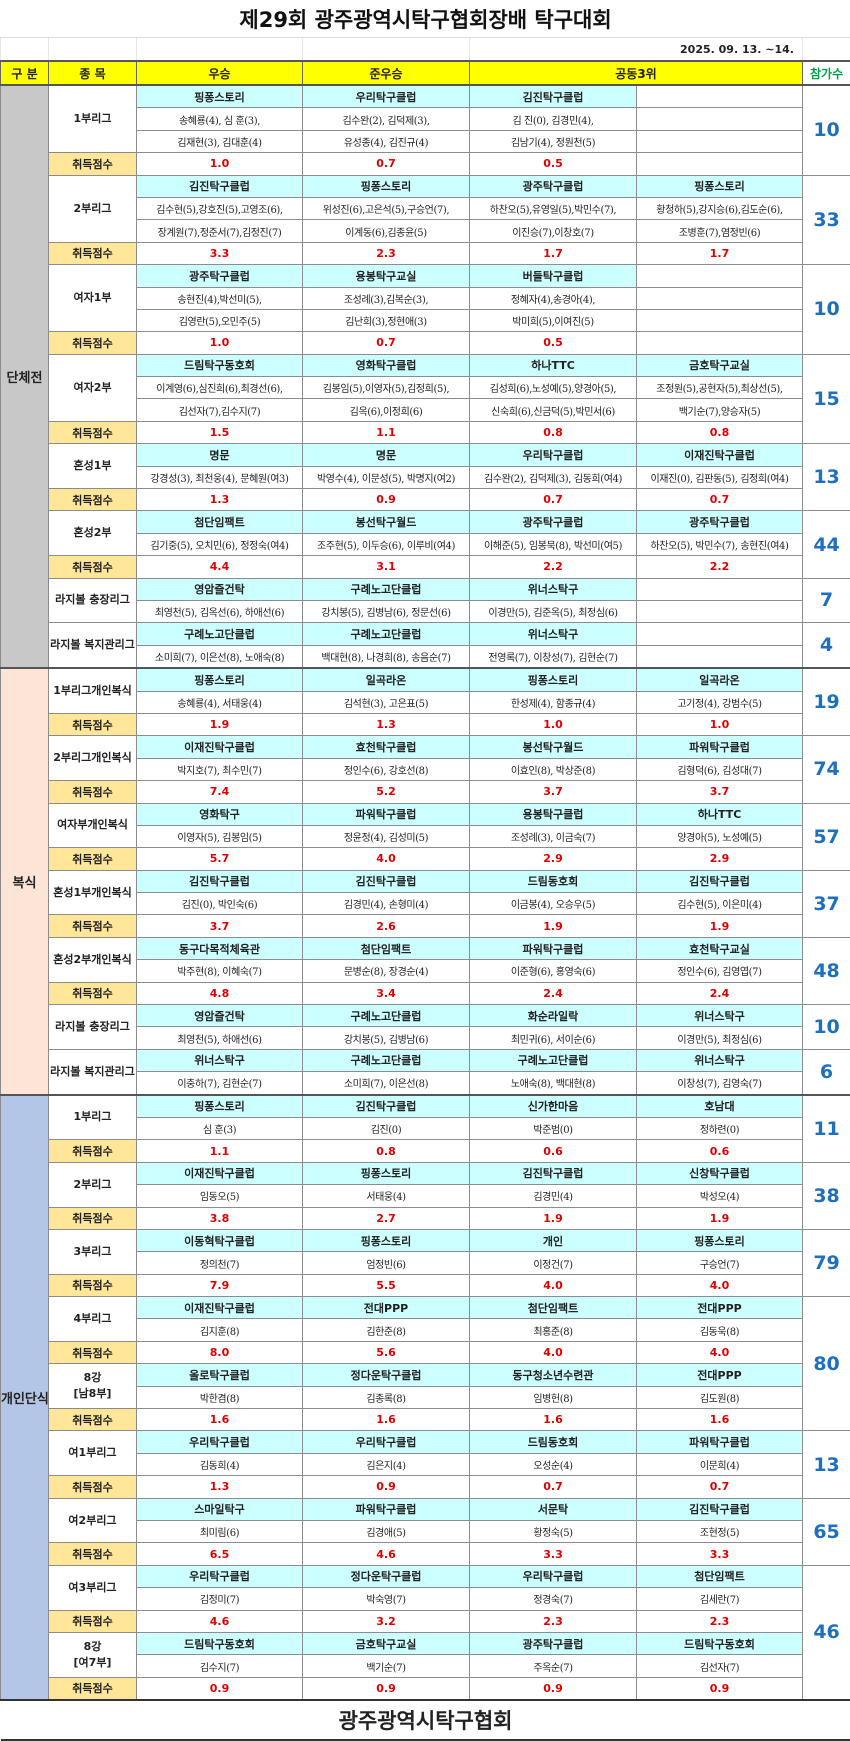  Describe the element at coordinates (220, 1330) in the screenshot. I see `player-names: 김지훈(8)` at that location.